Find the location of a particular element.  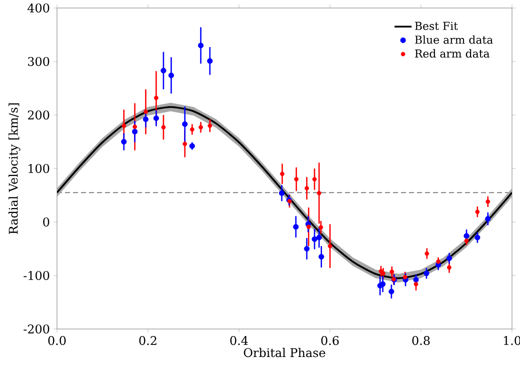

y-tick-label: -100 is located at coordinates (37, 275).